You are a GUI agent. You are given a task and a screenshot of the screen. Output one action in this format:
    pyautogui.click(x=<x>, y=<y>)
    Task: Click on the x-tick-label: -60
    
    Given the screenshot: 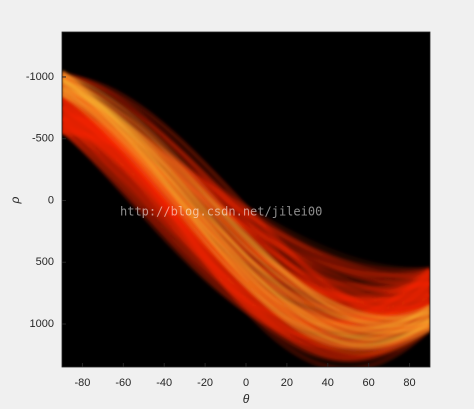 What is the action you would take?
    pyautogui.click(x=123, y=383)
    